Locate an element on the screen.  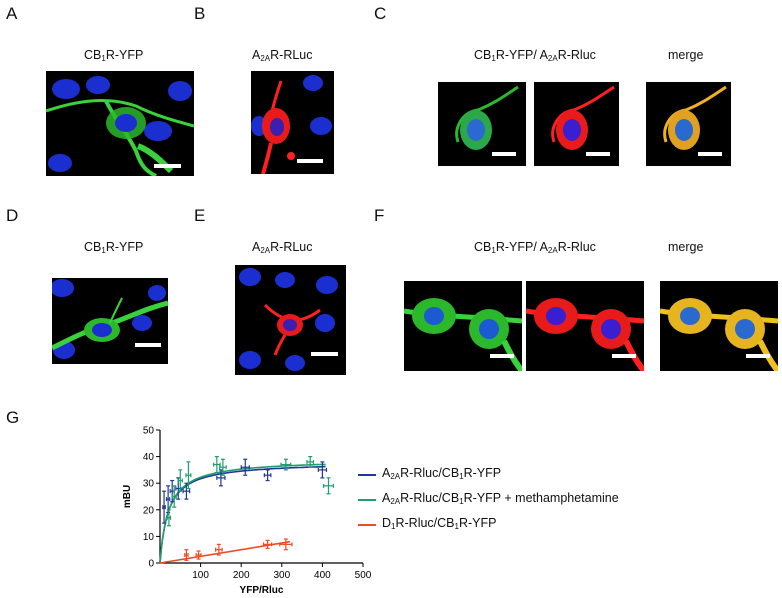
panel-e-label: A2AR-RLuc is located at coordinates (282, 247).